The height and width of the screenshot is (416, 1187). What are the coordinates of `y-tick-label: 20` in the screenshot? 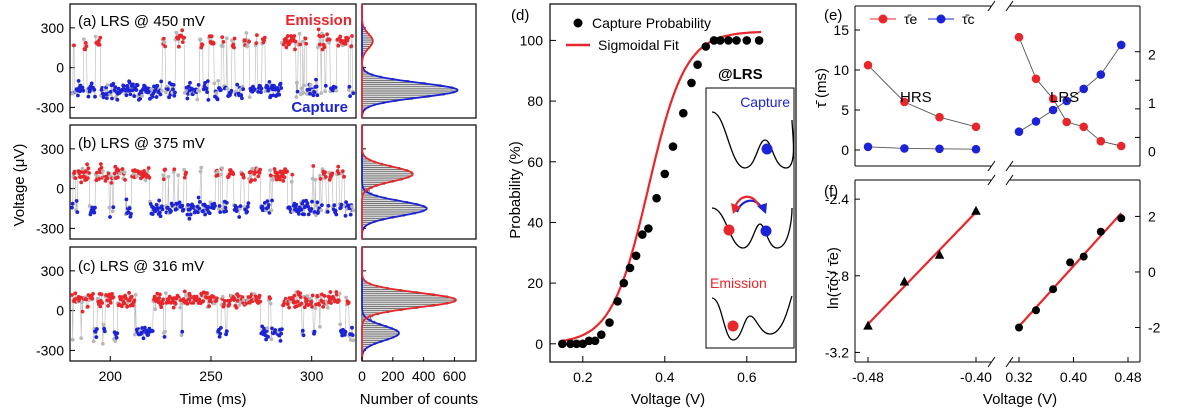 It's located at (535, 283).